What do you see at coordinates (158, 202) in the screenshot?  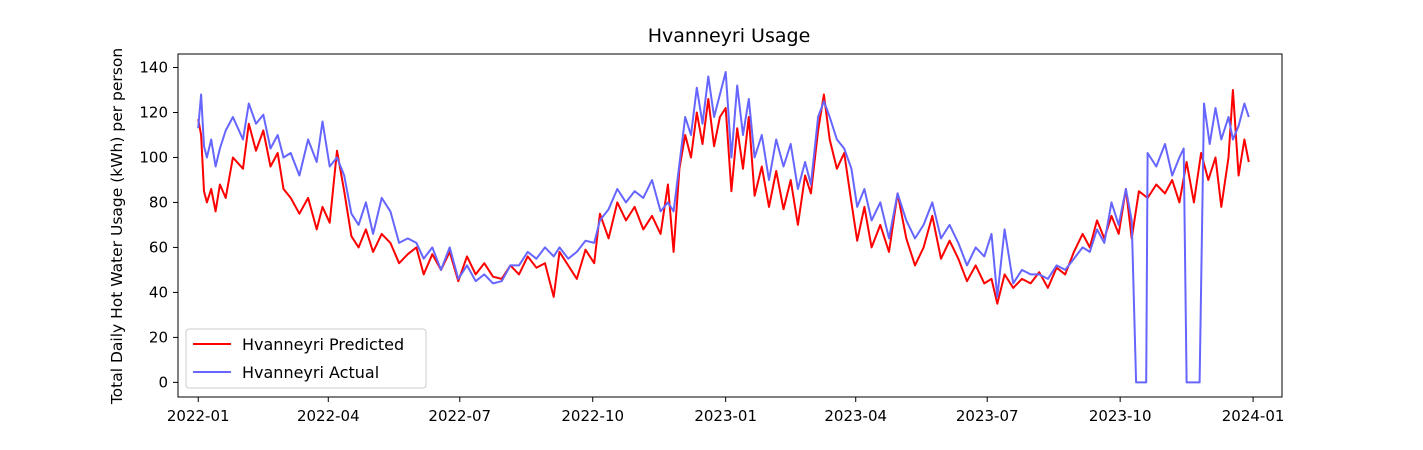 I see `y-tick-label: 80` at bounding box center [158, 202].